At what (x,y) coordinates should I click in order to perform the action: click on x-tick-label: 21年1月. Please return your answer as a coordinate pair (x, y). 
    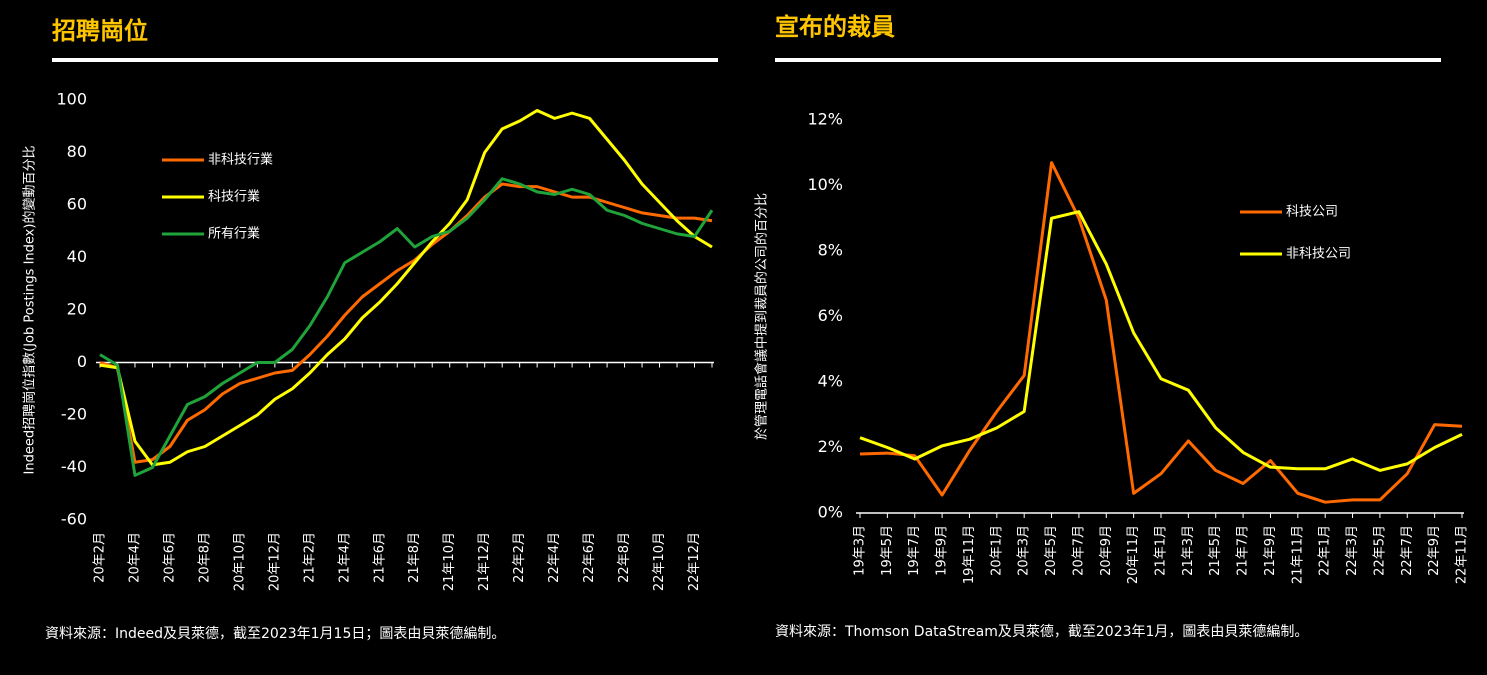
    Looking at the image, I should click on (1161, 550).